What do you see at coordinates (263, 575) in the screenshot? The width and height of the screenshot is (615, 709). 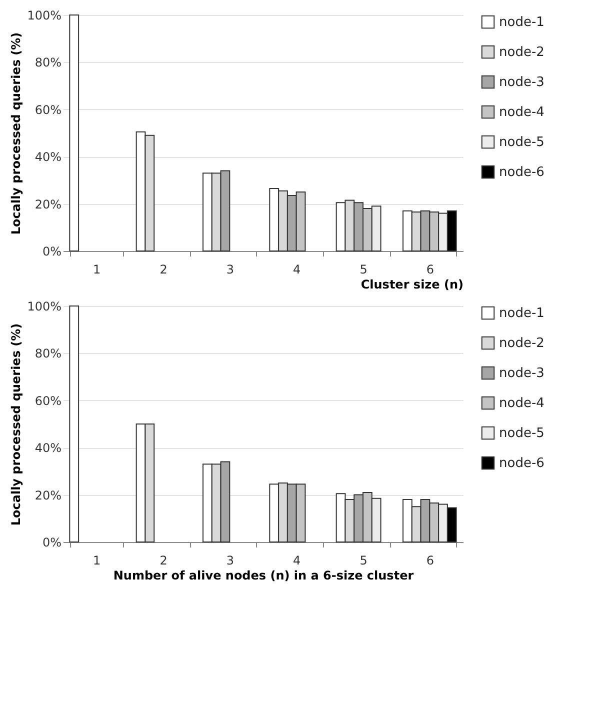 I see `x-axis-title: Number of alive nodes (n) in a 6-size cluster` at bounding box center [263, 575].